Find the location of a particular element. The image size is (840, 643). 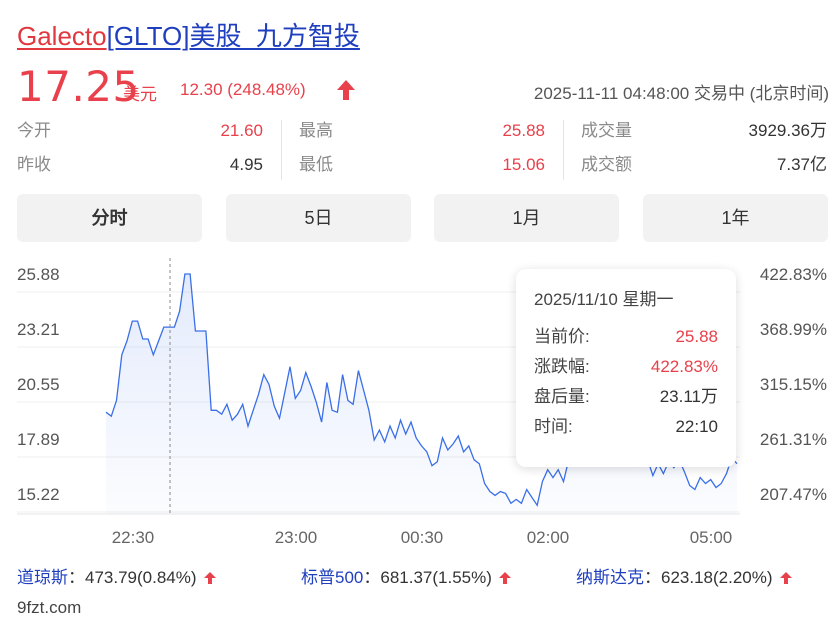

page-title: Galecto[GLTO]美股_九方智投 is located at coordinates (188, 36).